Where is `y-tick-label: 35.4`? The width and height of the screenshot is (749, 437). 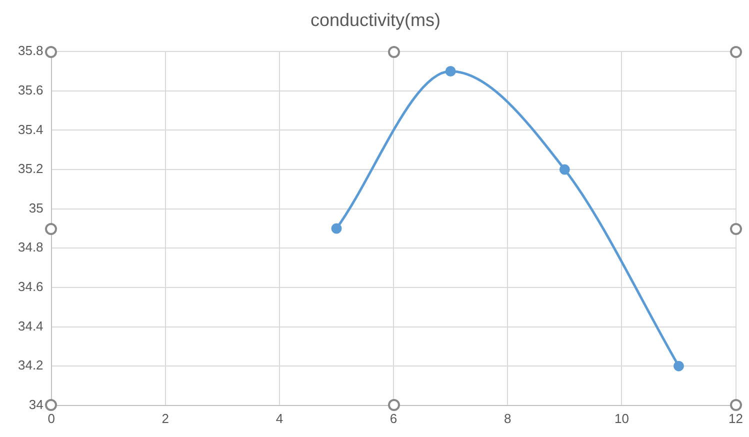
y-tick-label: 35.4 is located at coordinates (31, 129).